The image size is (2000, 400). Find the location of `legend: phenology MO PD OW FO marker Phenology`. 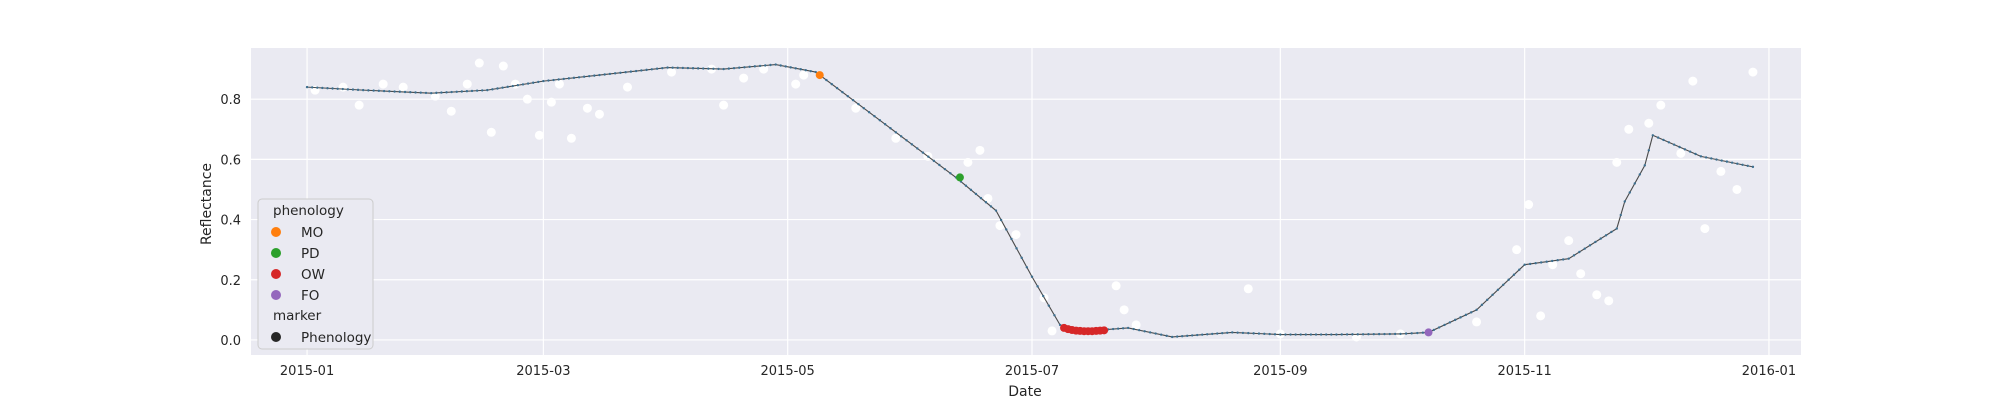

legend: phenology MO PD OW FO marker Phenology is located at coordinates (315, 274).